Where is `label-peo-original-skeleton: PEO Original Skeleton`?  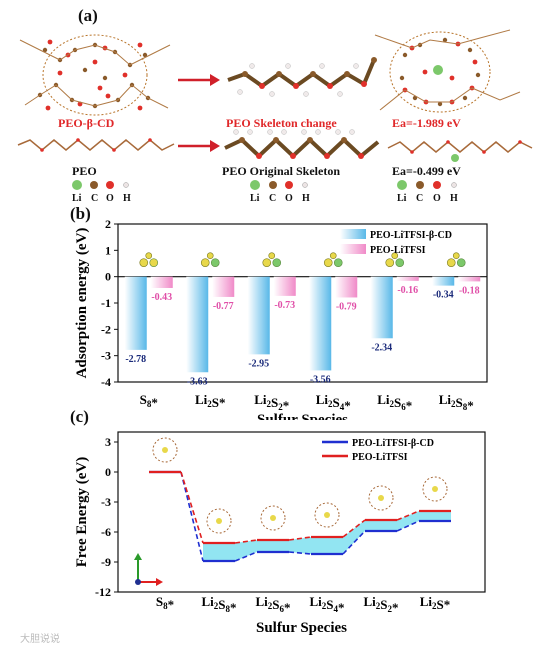 label-peo-original-skeleton: PEO Original Skeleton is located at coordinates (281, 171).